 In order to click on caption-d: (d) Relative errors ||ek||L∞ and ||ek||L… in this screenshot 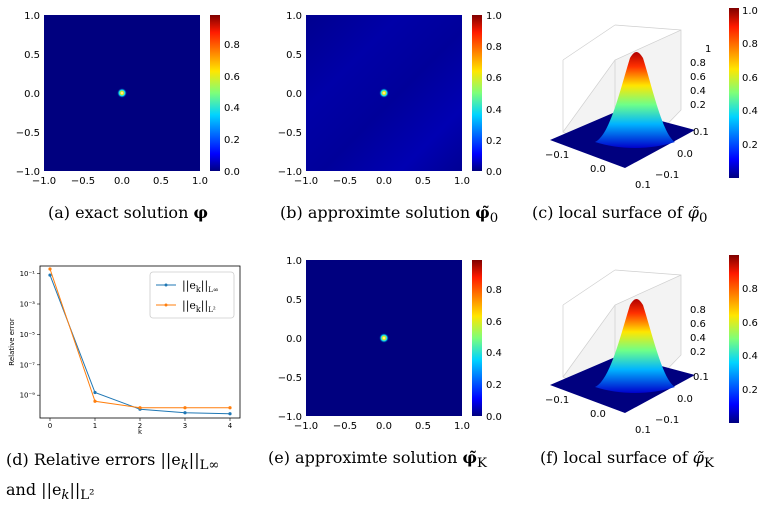, I will do `click(113, 477)`.